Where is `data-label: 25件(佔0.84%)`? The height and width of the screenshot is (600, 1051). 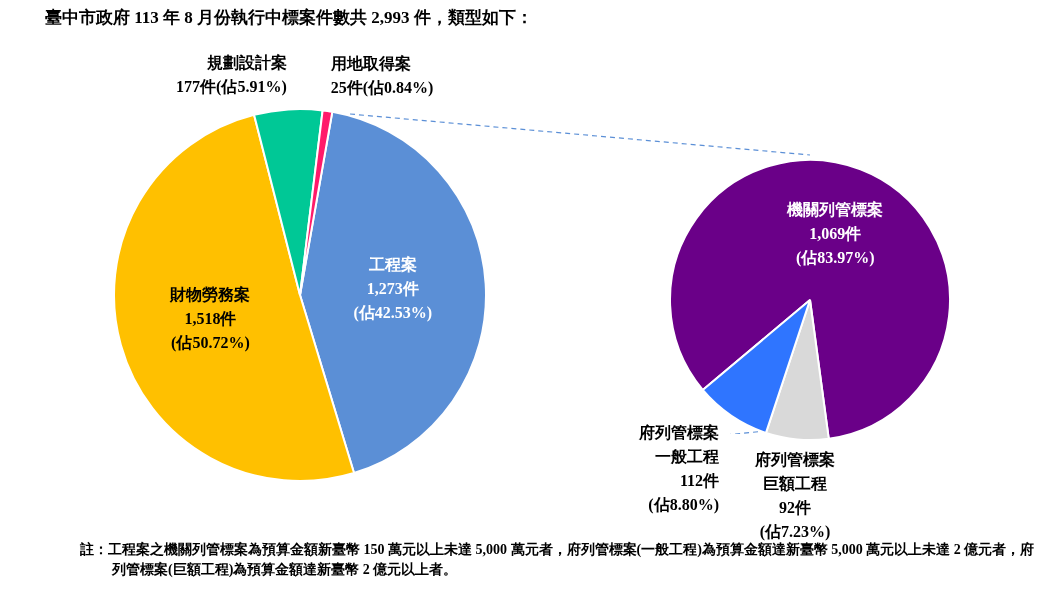
data-label: 25件(佔0.84%) is located at coordinates (382, 88).